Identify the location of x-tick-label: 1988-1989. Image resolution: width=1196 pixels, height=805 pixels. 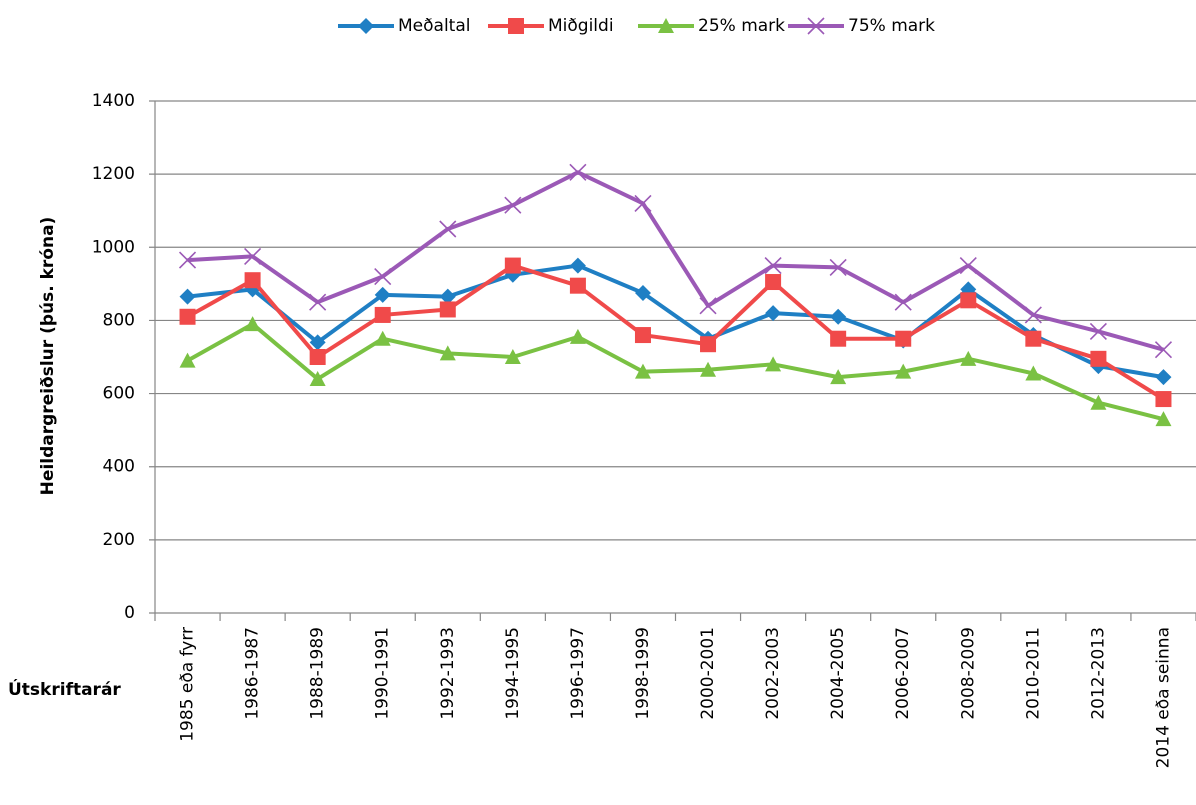
(318, 673).